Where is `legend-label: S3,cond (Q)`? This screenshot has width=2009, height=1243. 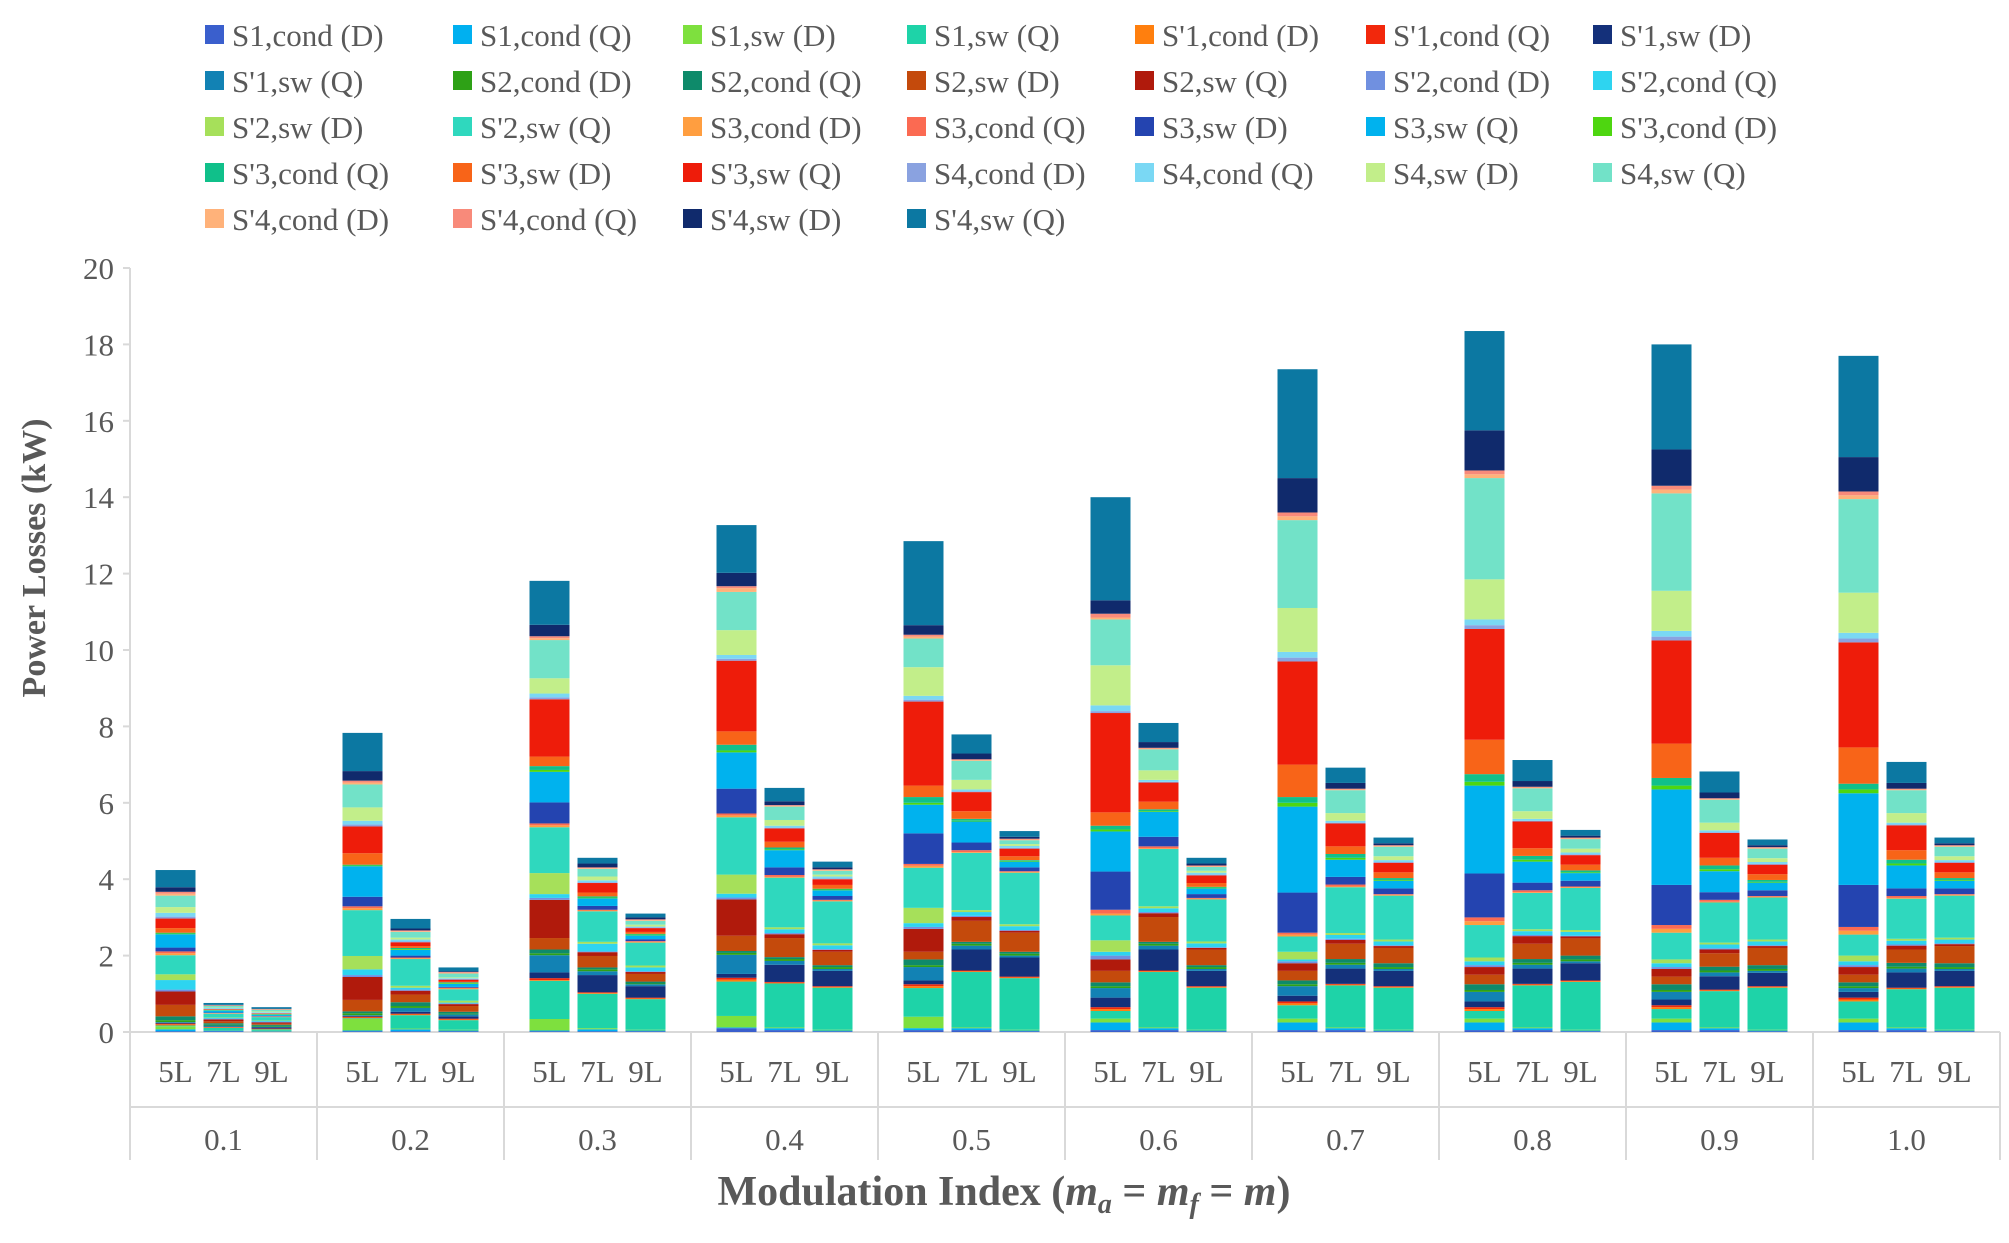
legend-label: S3,cond (Q) is located at coordinates (1010, 127).